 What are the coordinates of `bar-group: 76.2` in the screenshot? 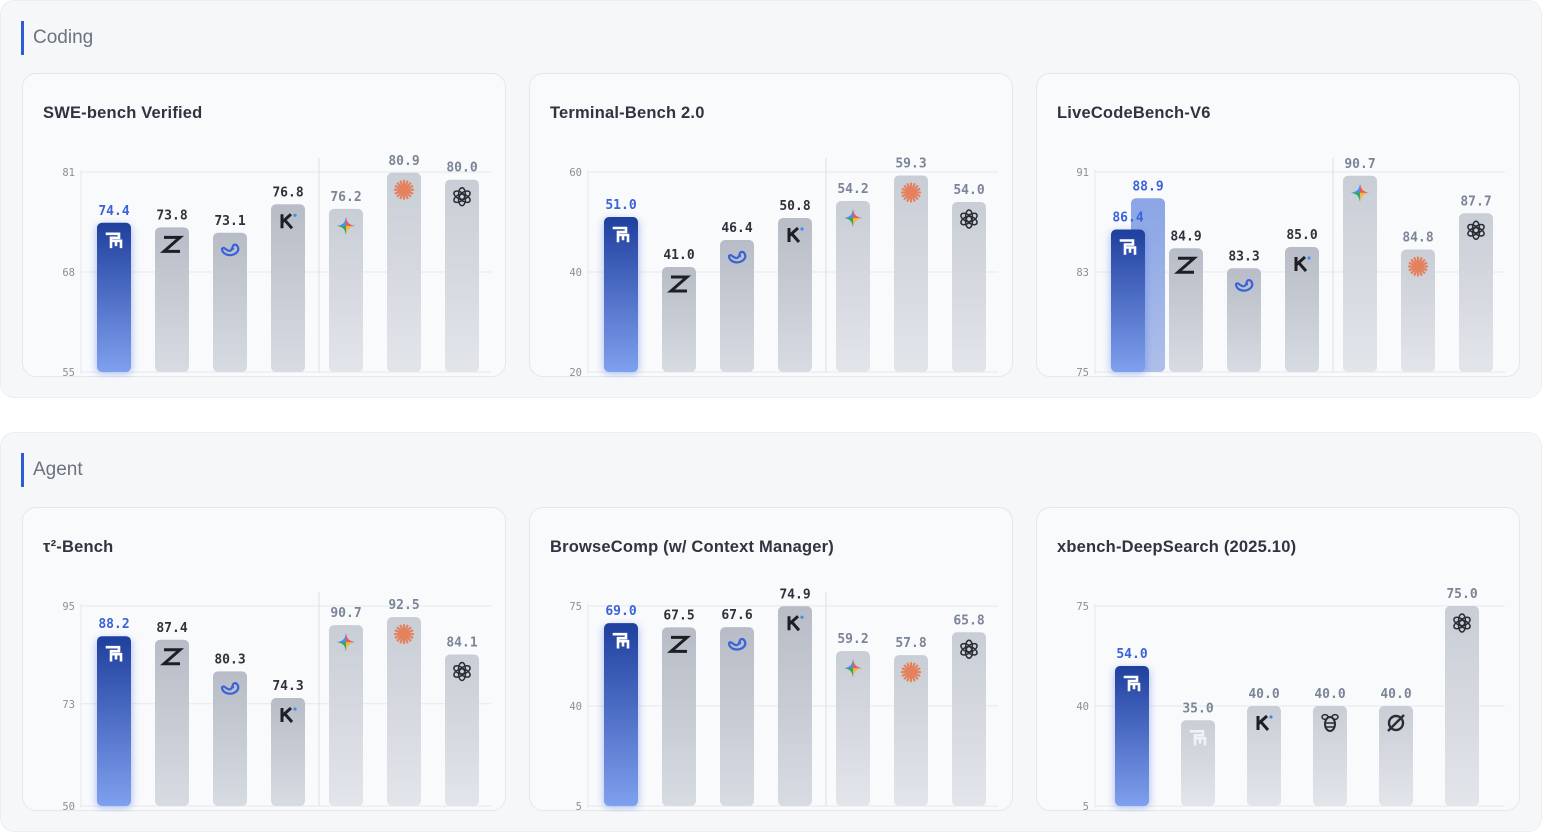 It's located at (346, 281).